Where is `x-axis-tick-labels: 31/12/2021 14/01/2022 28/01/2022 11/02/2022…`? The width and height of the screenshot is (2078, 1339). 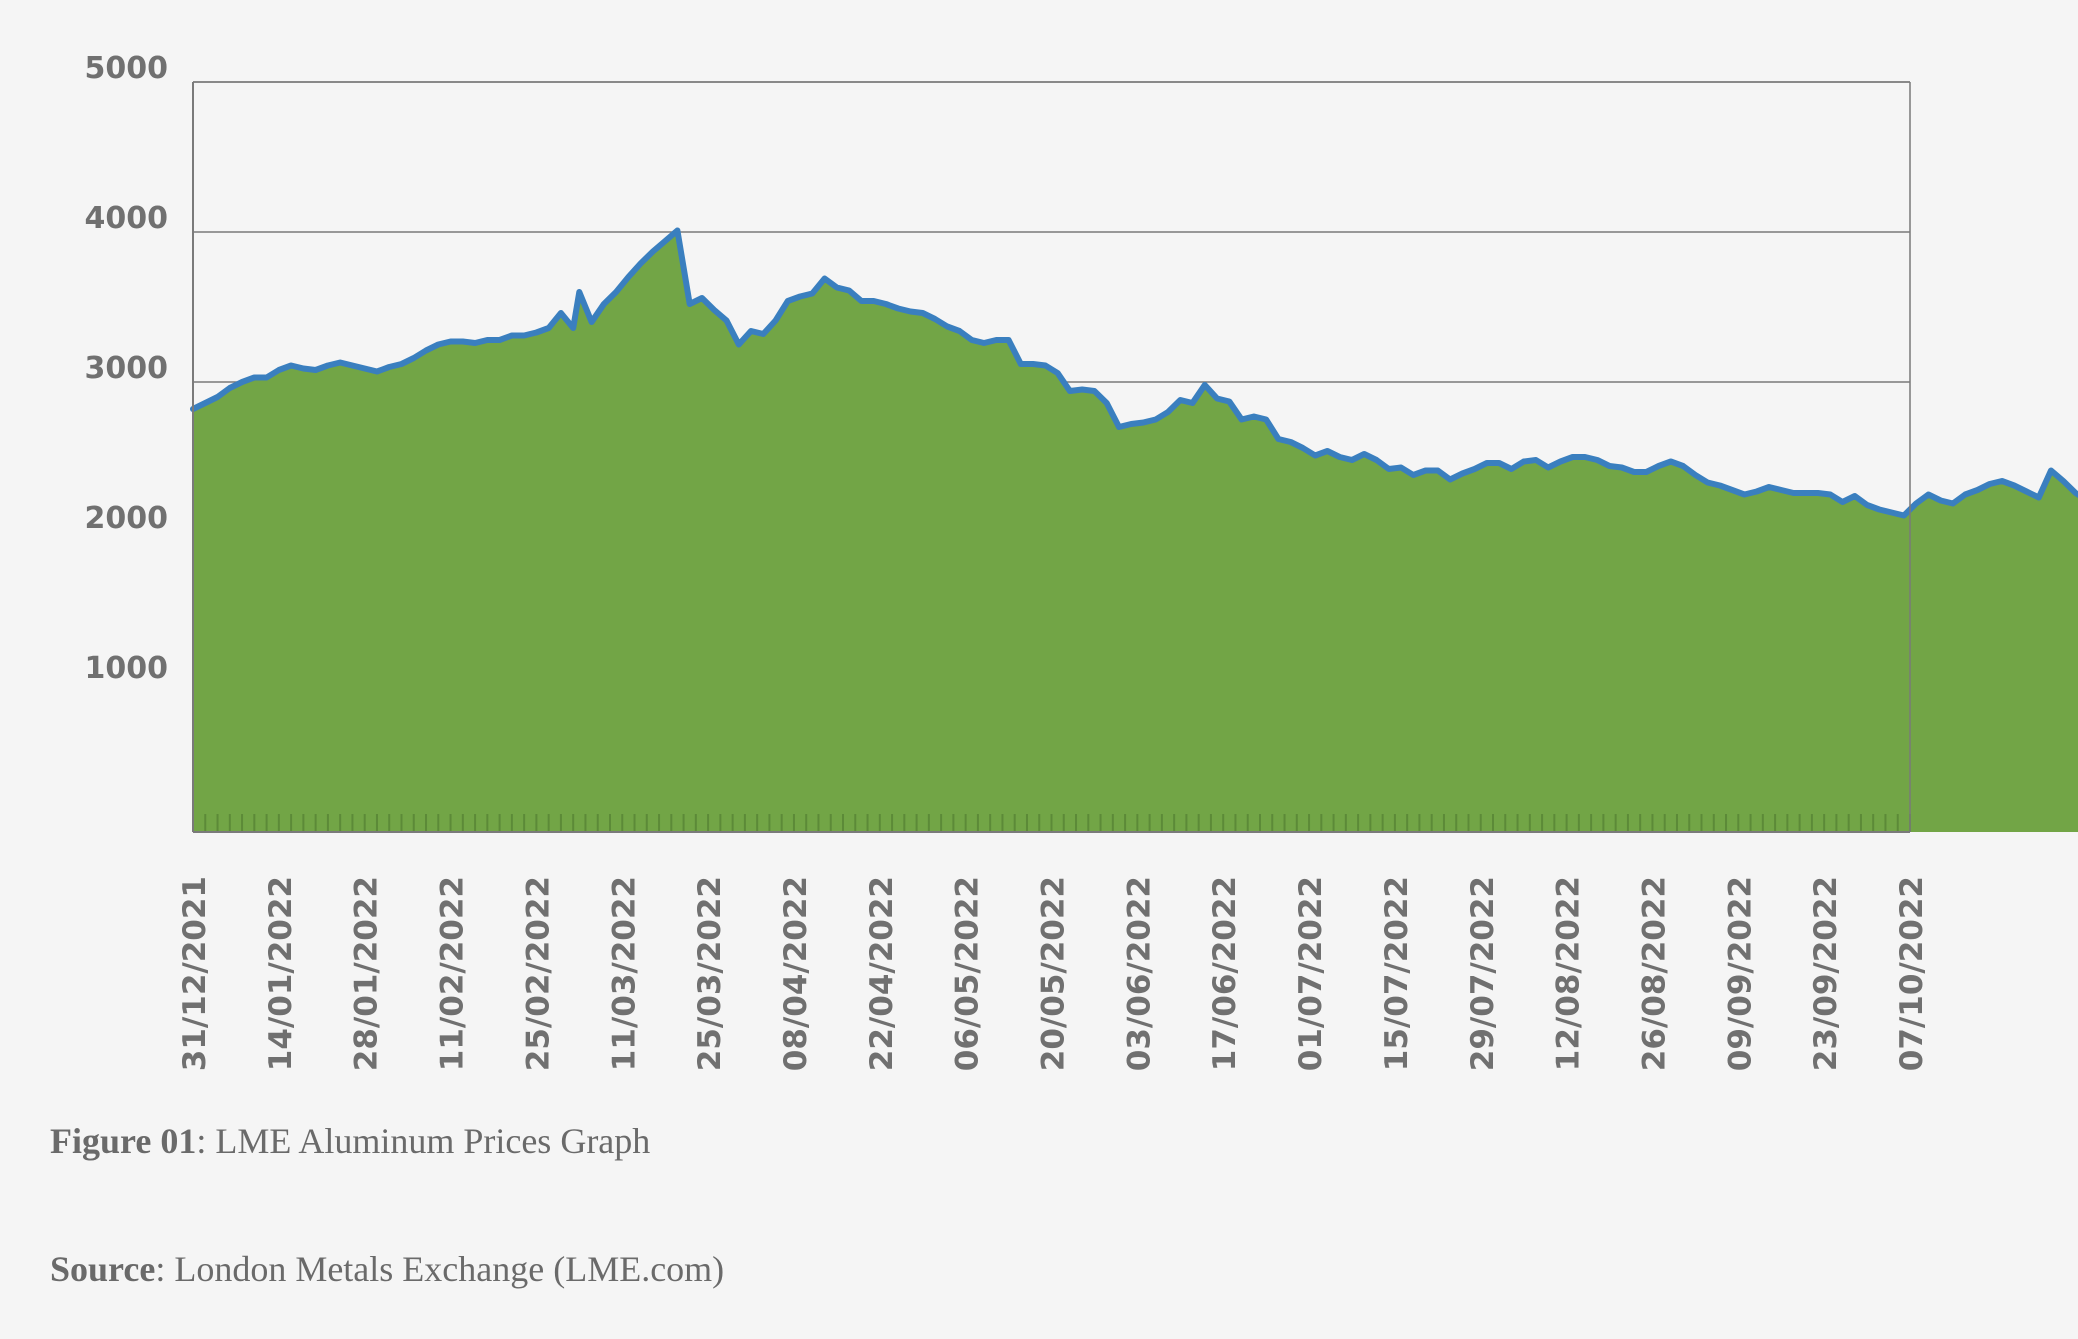 x-axis-tick-labels: 31/12/2021 14/01/2022 28/01/2022 11/02/2022… is located at coordinates (1053, 973).